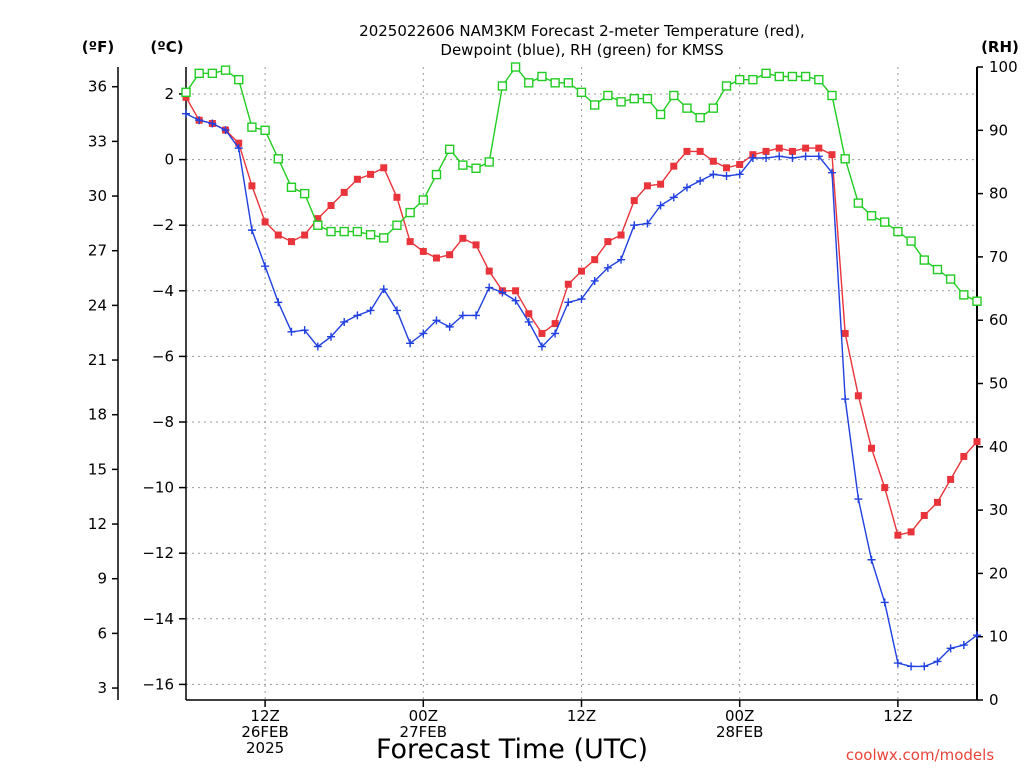 The width and height of the screenshot is (1024, 768). Describe the element at coordinates (97, 196) in the screenshot. I see `fahrenheit-tick-label: 30` at that location.